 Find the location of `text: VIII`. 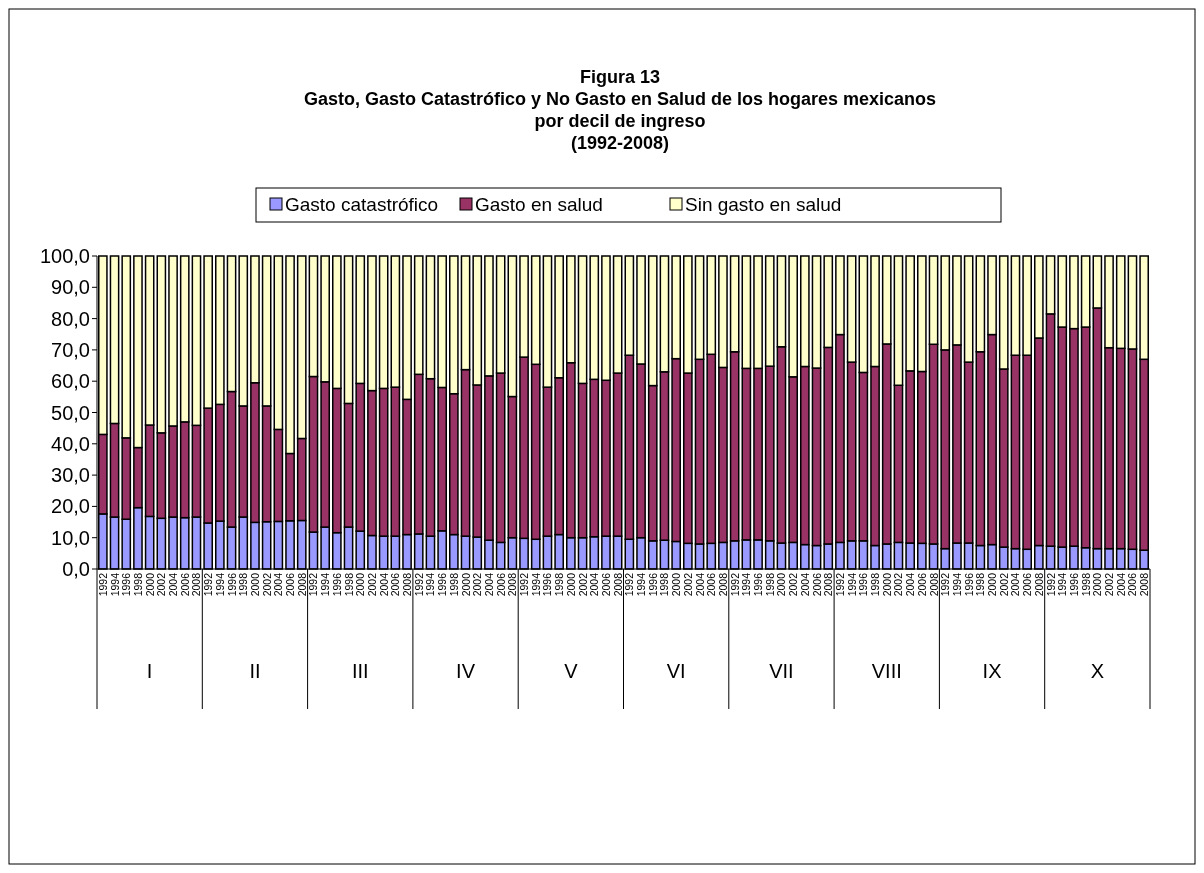

text: VIII is located at coordinates (886, 671).